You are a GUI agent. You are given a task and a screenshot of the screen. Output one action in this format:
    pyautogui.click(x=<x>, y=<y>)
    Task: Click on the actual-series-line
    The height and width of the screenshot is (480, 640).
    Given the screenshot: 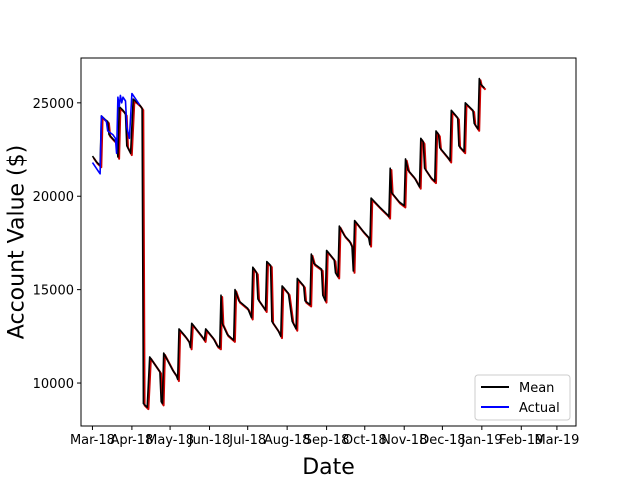 What is the action you would take?
    pyautogui.click(x=116, y=133)
    